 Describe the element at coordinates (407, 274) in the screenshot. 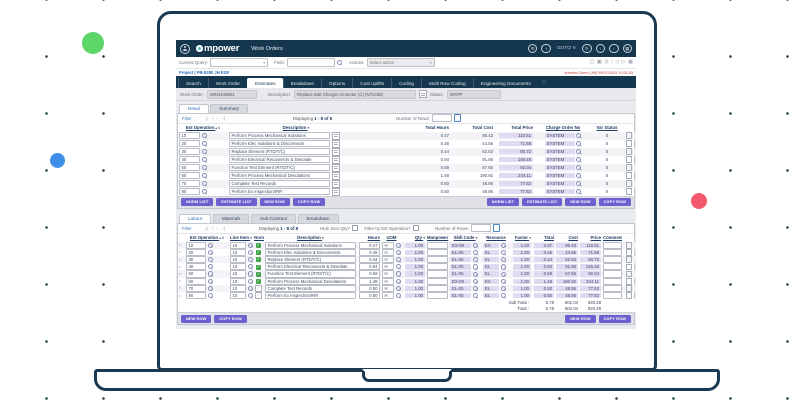

I see `labour-line-row: ▹ 50 10 ✓` at that location.